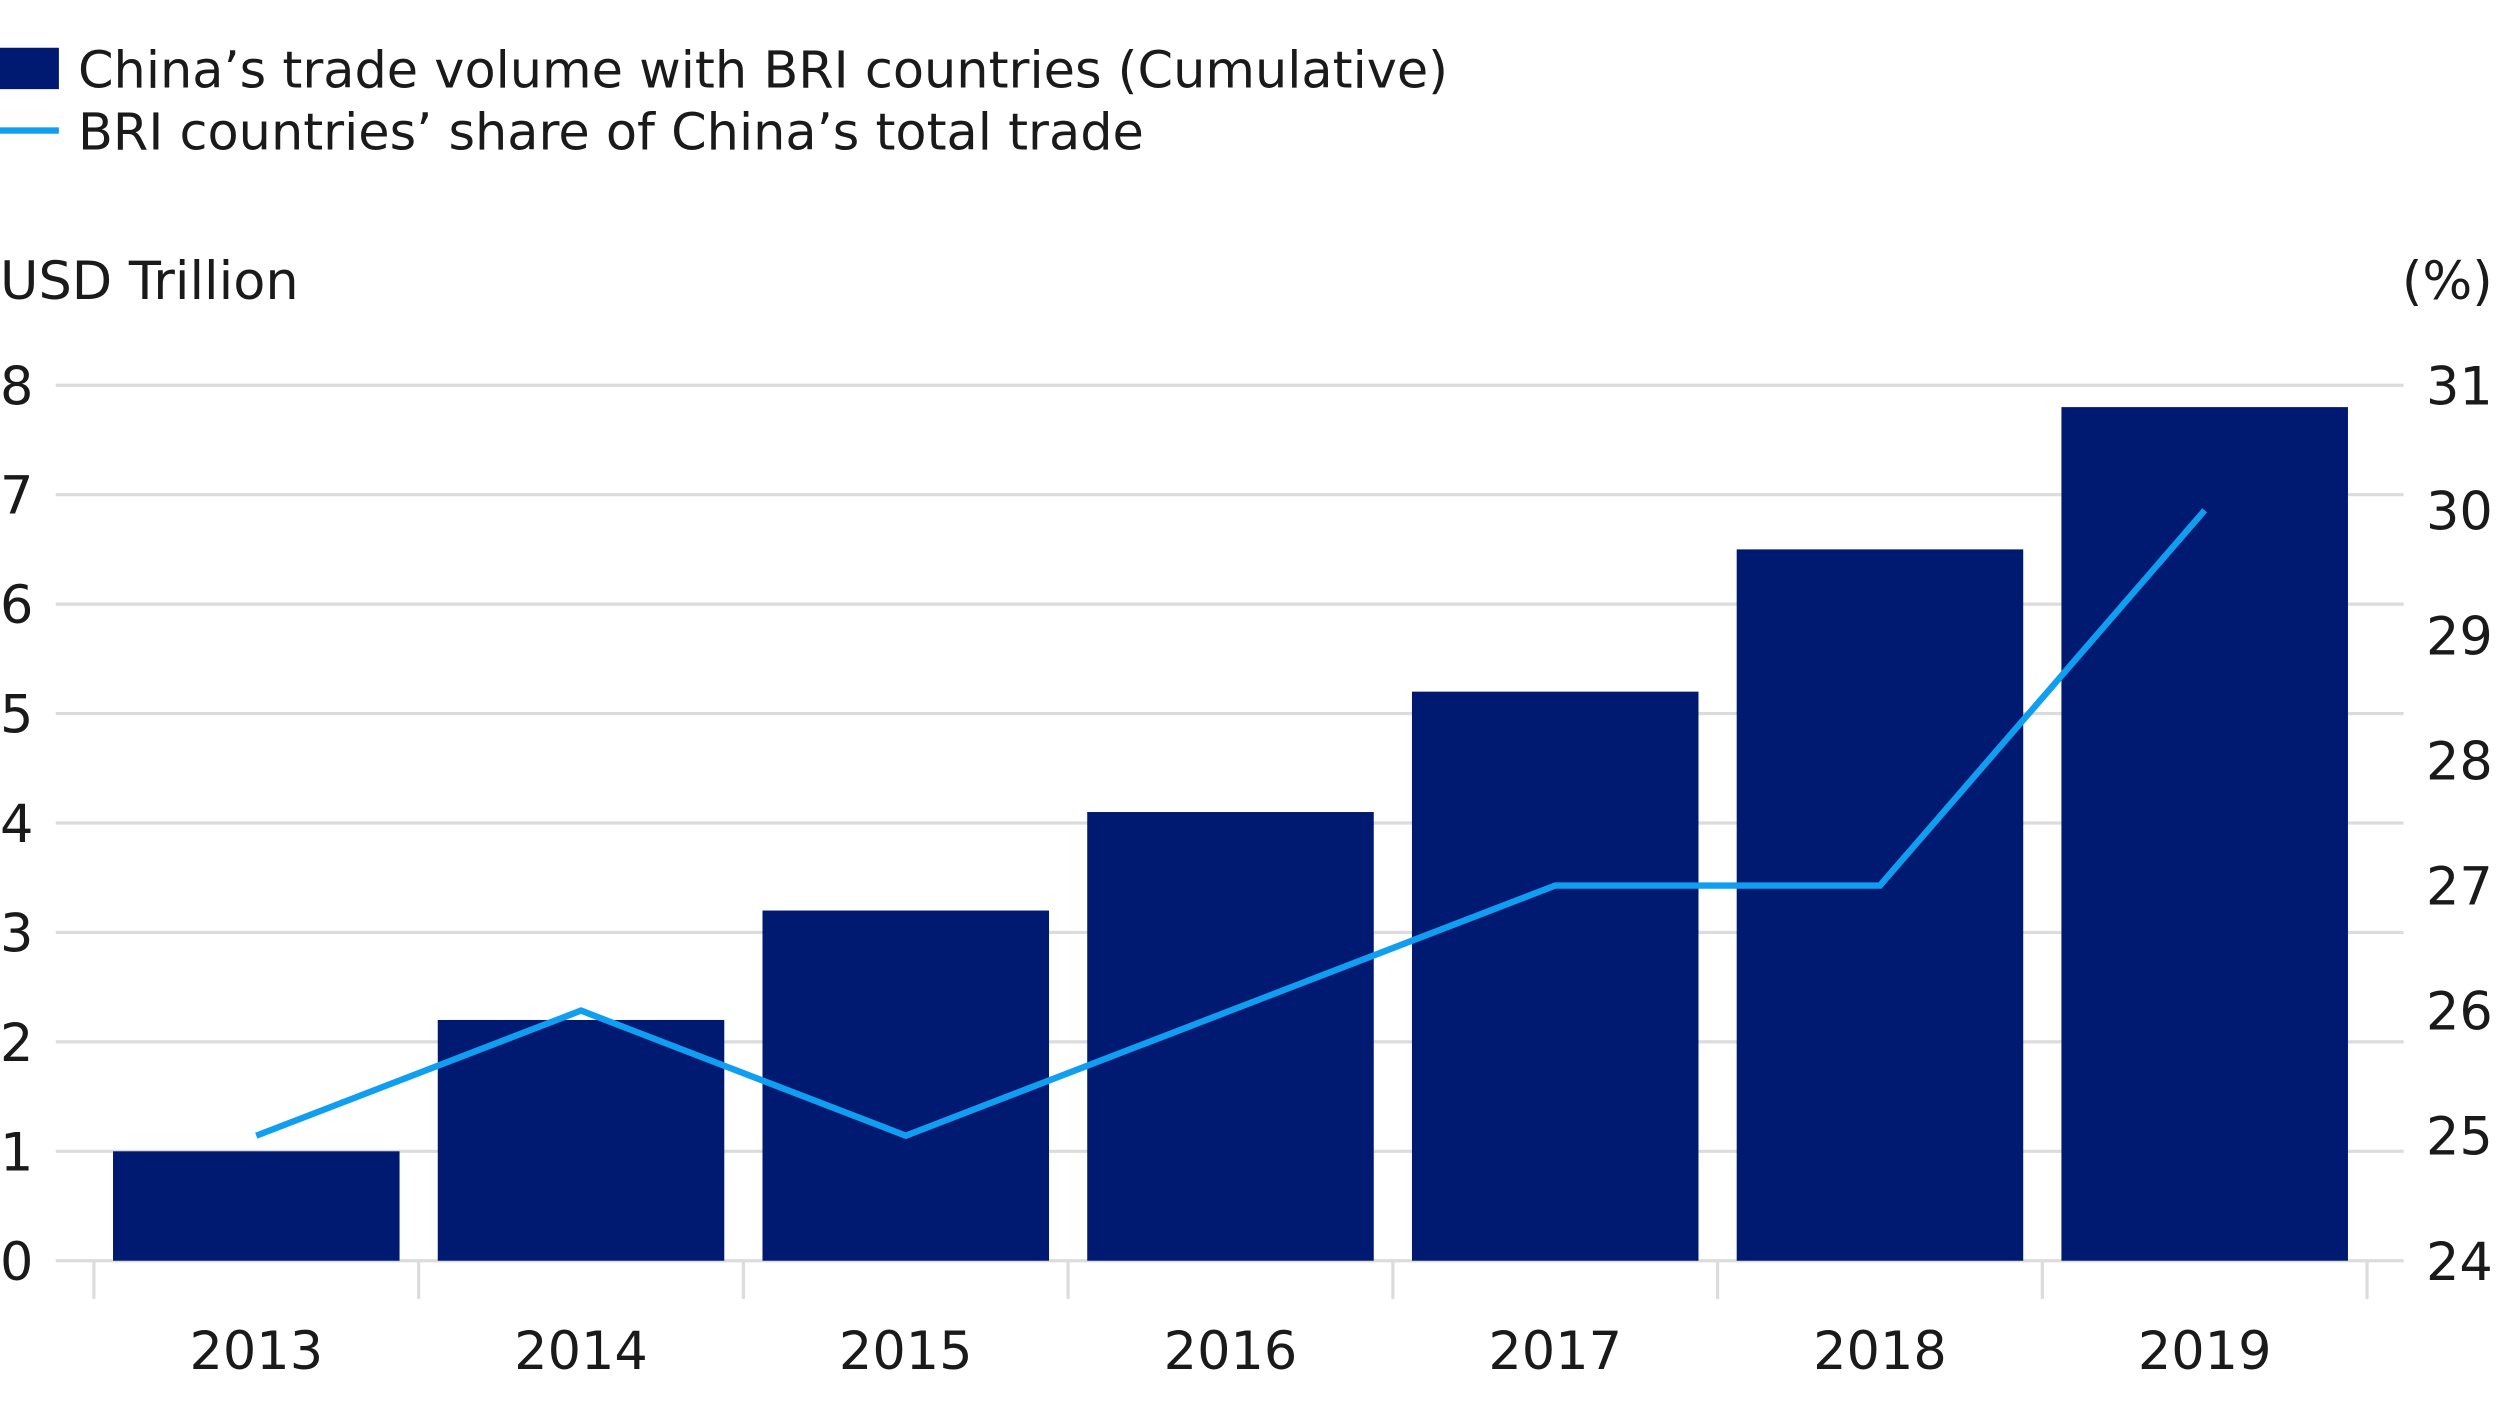  Describe the element at coordinates (256, 1351) in the screenshot. I see `x-tick-label: 2013` at that location.